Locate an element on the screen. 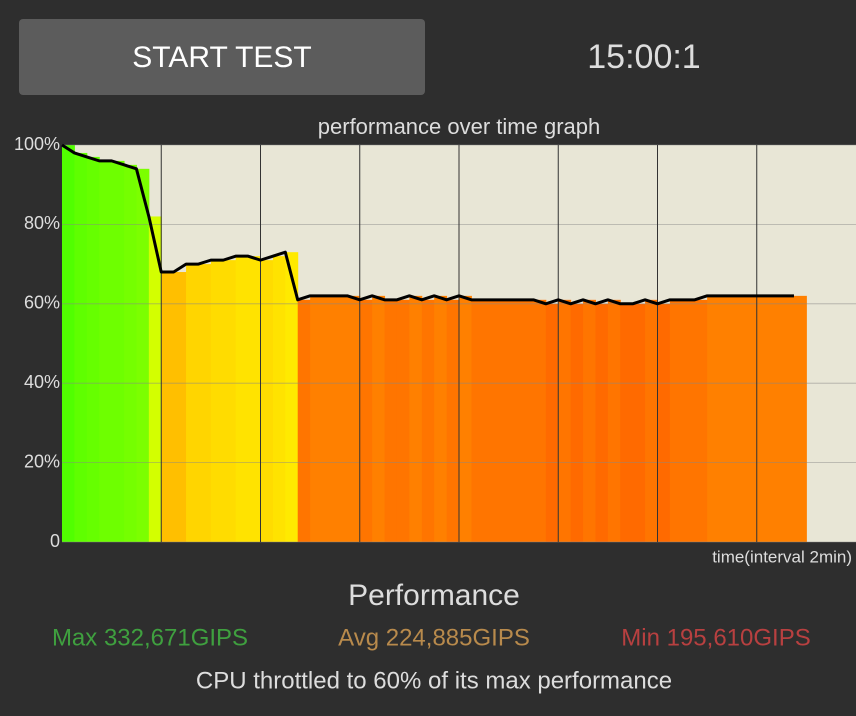 Image resolution: width=856 pixels, height=716 pixels. avg-stat: Avg 224,885GIPS is located at coordinates (434, 637).